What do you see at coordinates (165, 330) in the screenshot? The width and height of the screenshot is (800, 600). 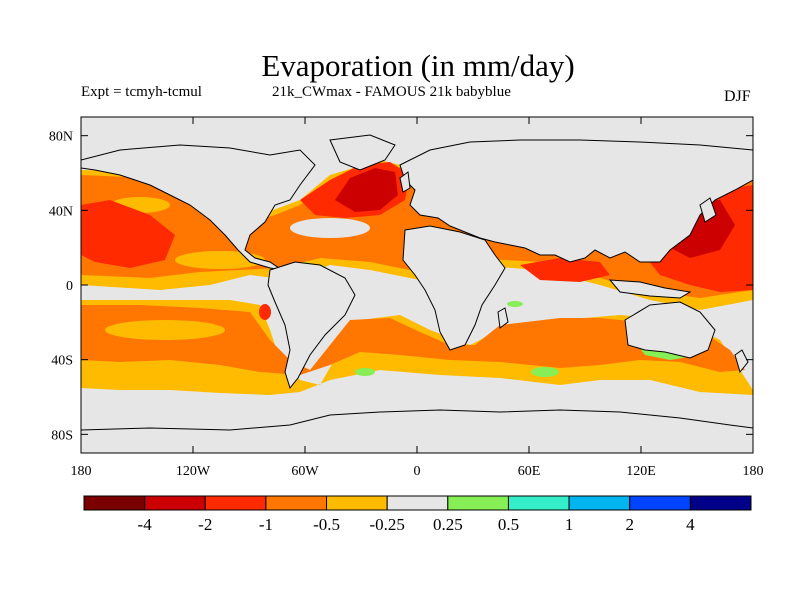 I see `anomaly-region-gap-pacific-south` at bounding box center [165, 330].